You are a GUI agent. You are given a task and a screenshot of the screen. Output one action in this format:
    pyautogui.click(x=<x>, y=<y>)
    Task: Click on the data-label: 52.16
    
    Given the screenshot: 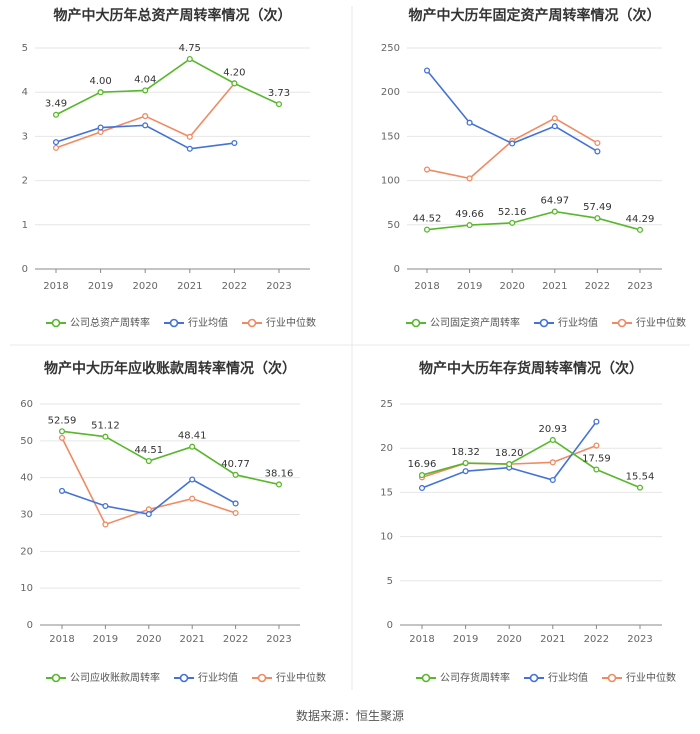 What is the action you would take?
    pyautogui.click(x=512, y=212)
    